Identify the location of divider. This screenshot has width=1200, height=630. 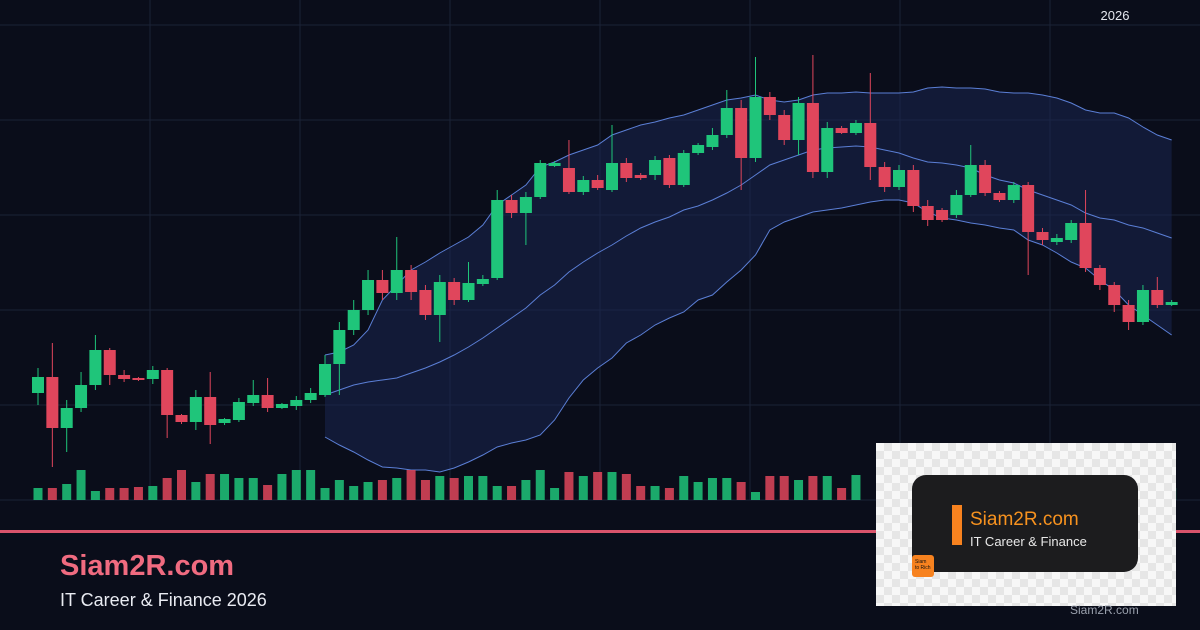
(600, 531).